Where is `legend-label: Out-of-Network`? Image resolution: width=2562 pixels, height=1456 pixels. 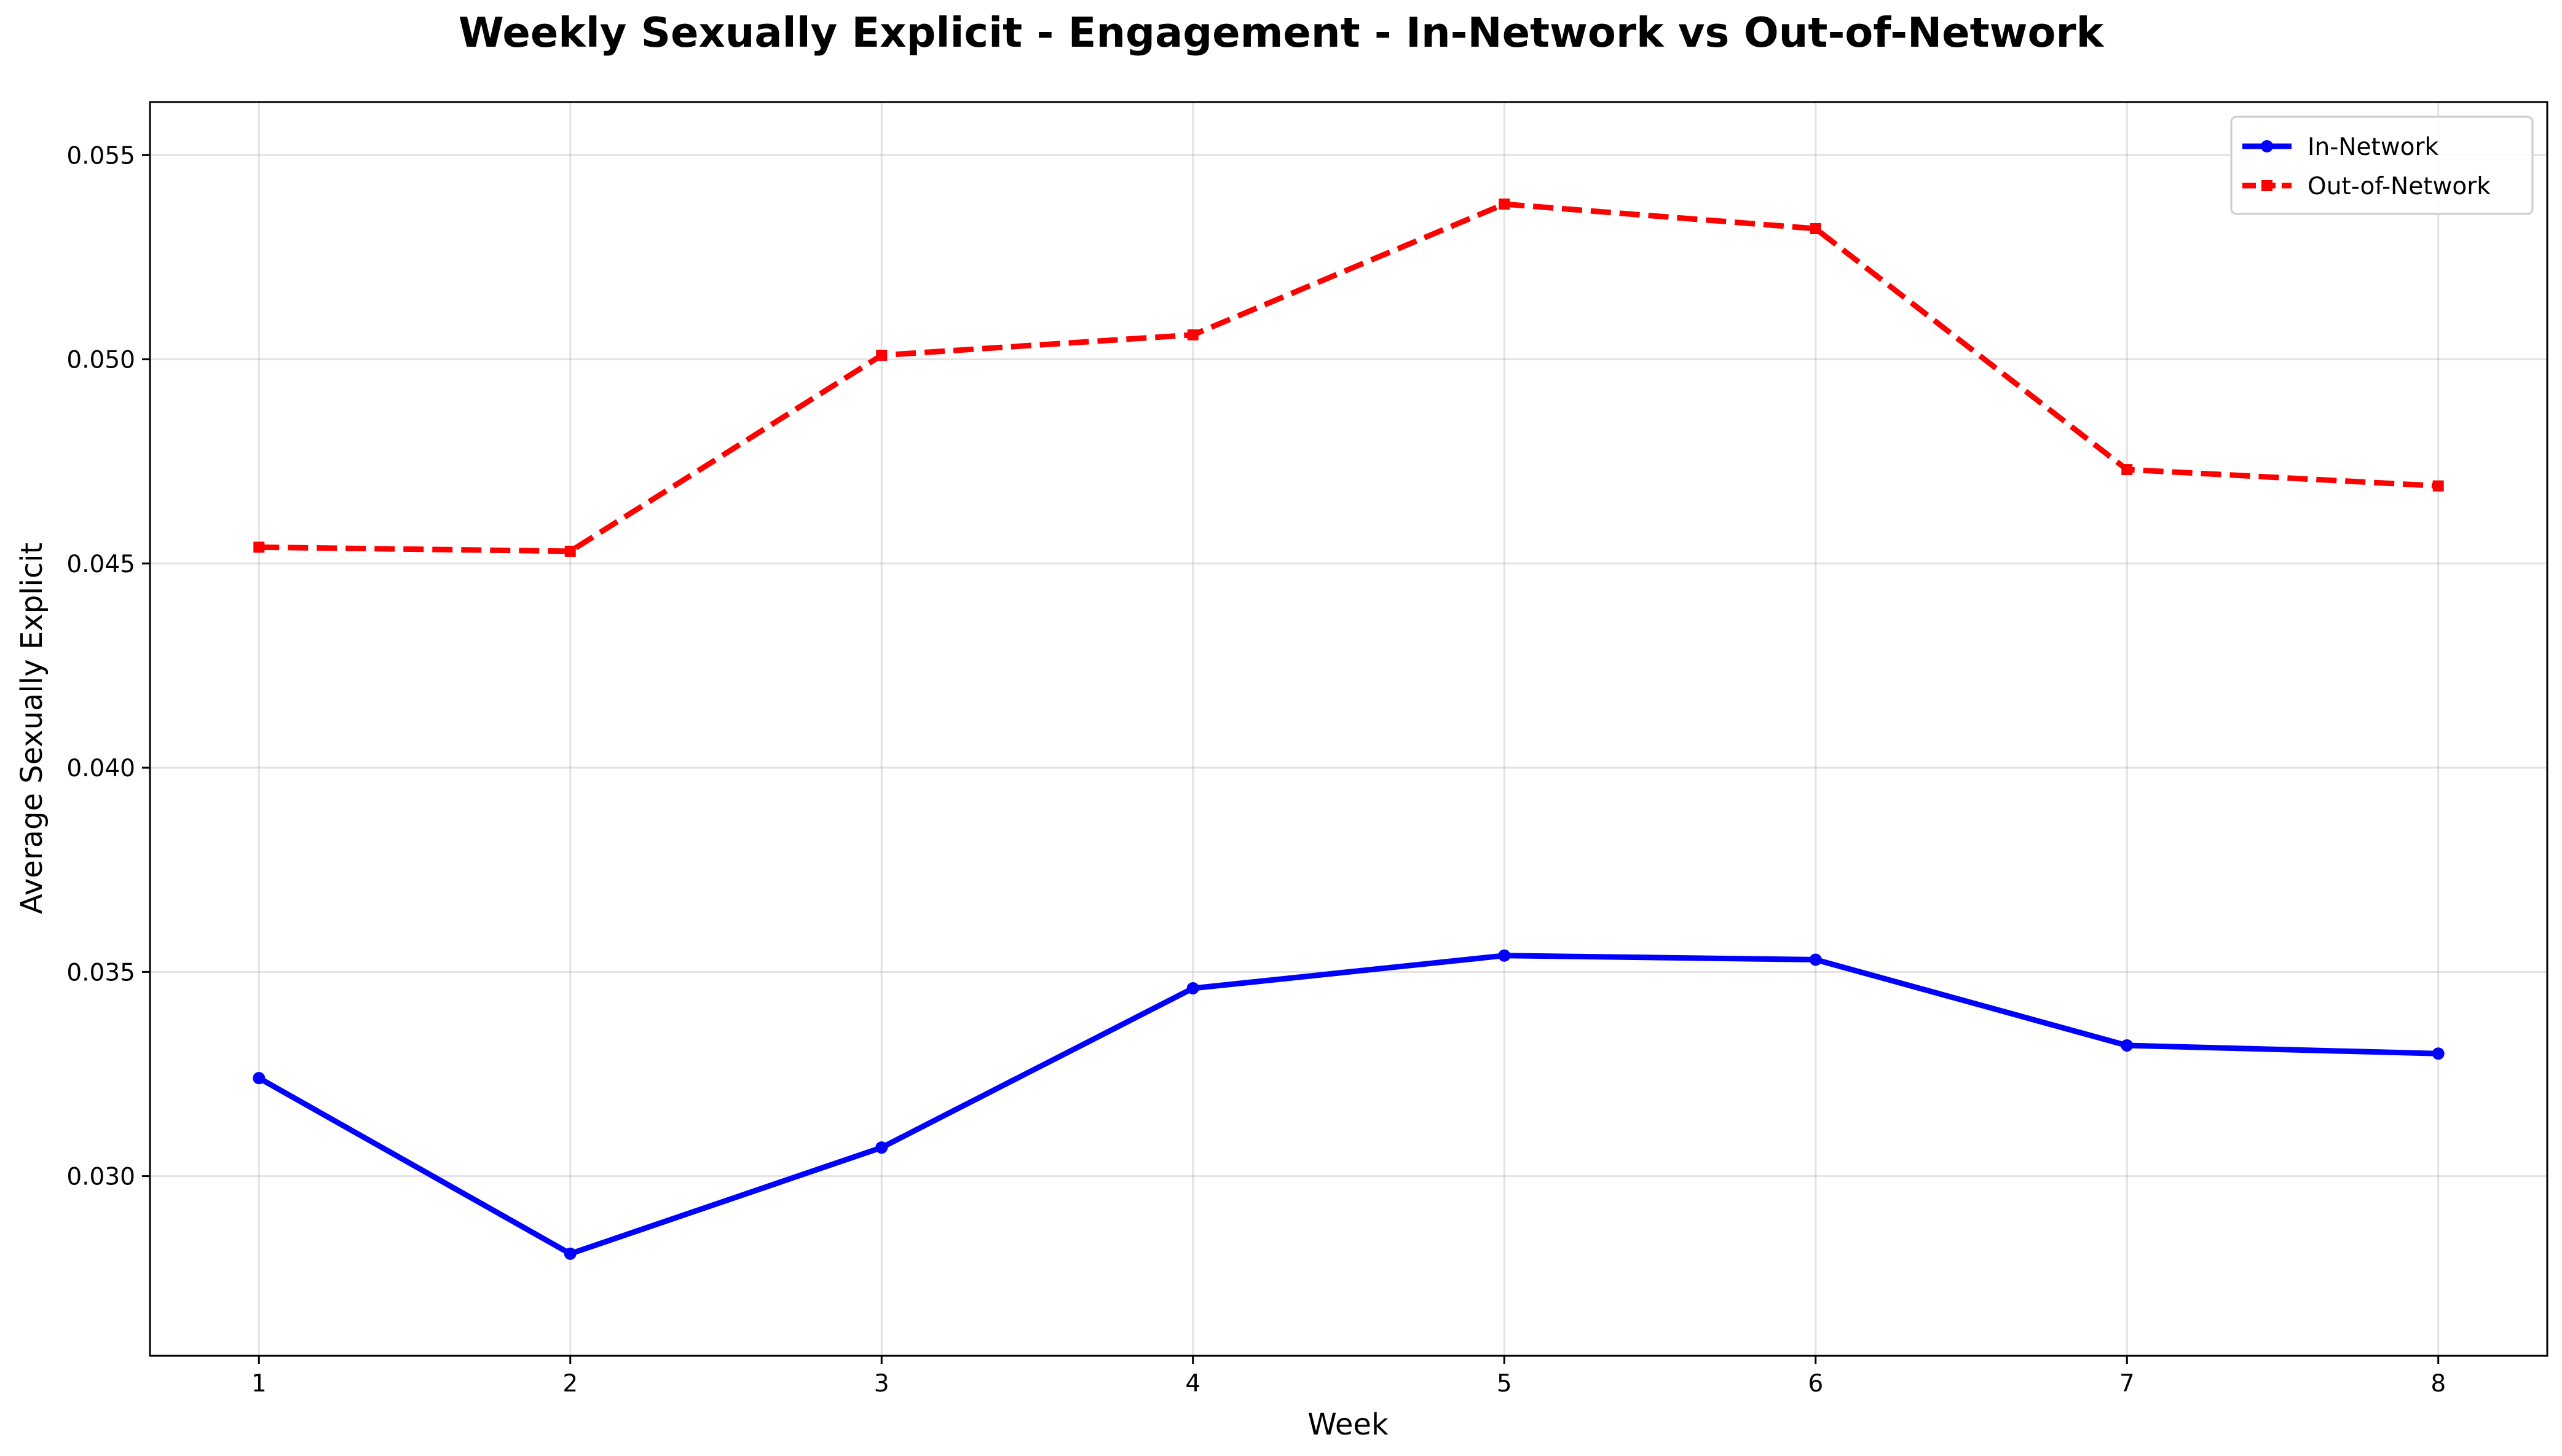 legend-label: Out-of-Network is located at coordinates (2399, 186).